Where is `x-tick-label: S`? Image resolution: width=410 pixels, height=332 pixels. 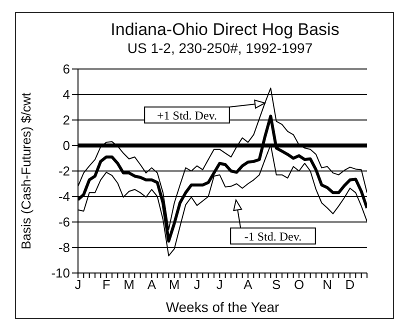 x-tick-label: S is located at coordinates (276, 284).